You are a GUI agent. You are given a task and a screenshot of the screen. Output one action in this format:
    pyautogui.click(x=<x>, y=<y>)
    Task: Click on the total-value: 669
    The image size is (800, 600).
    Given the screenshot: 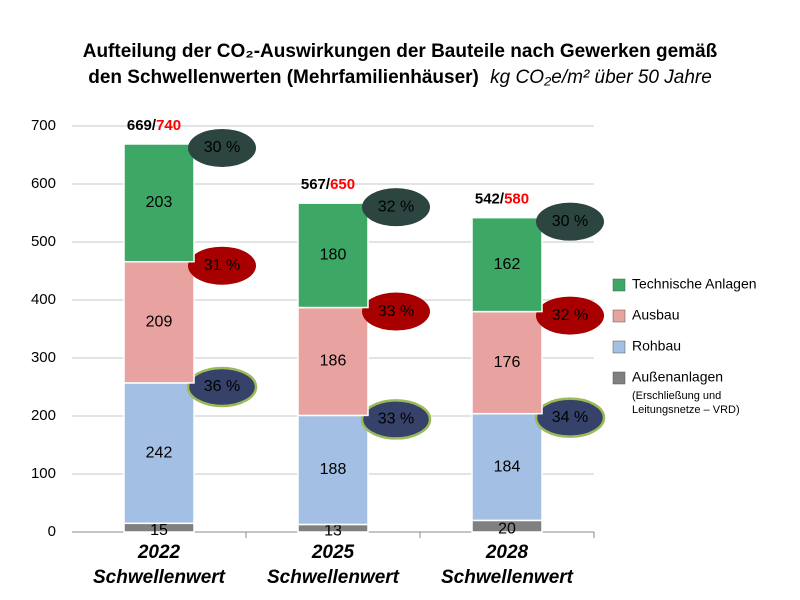 What is the action you would take?
    pyautogui.click(x=139, y=125)
    